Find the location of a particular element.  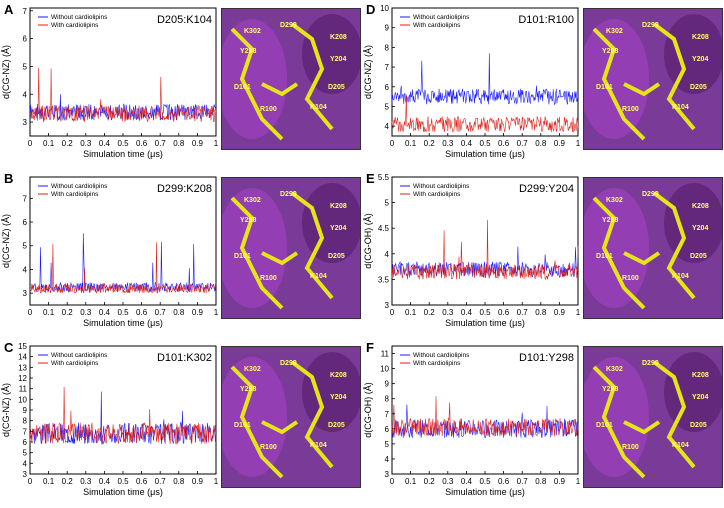

y-tick-label: 4.5 is located at coordinates (384, 228).